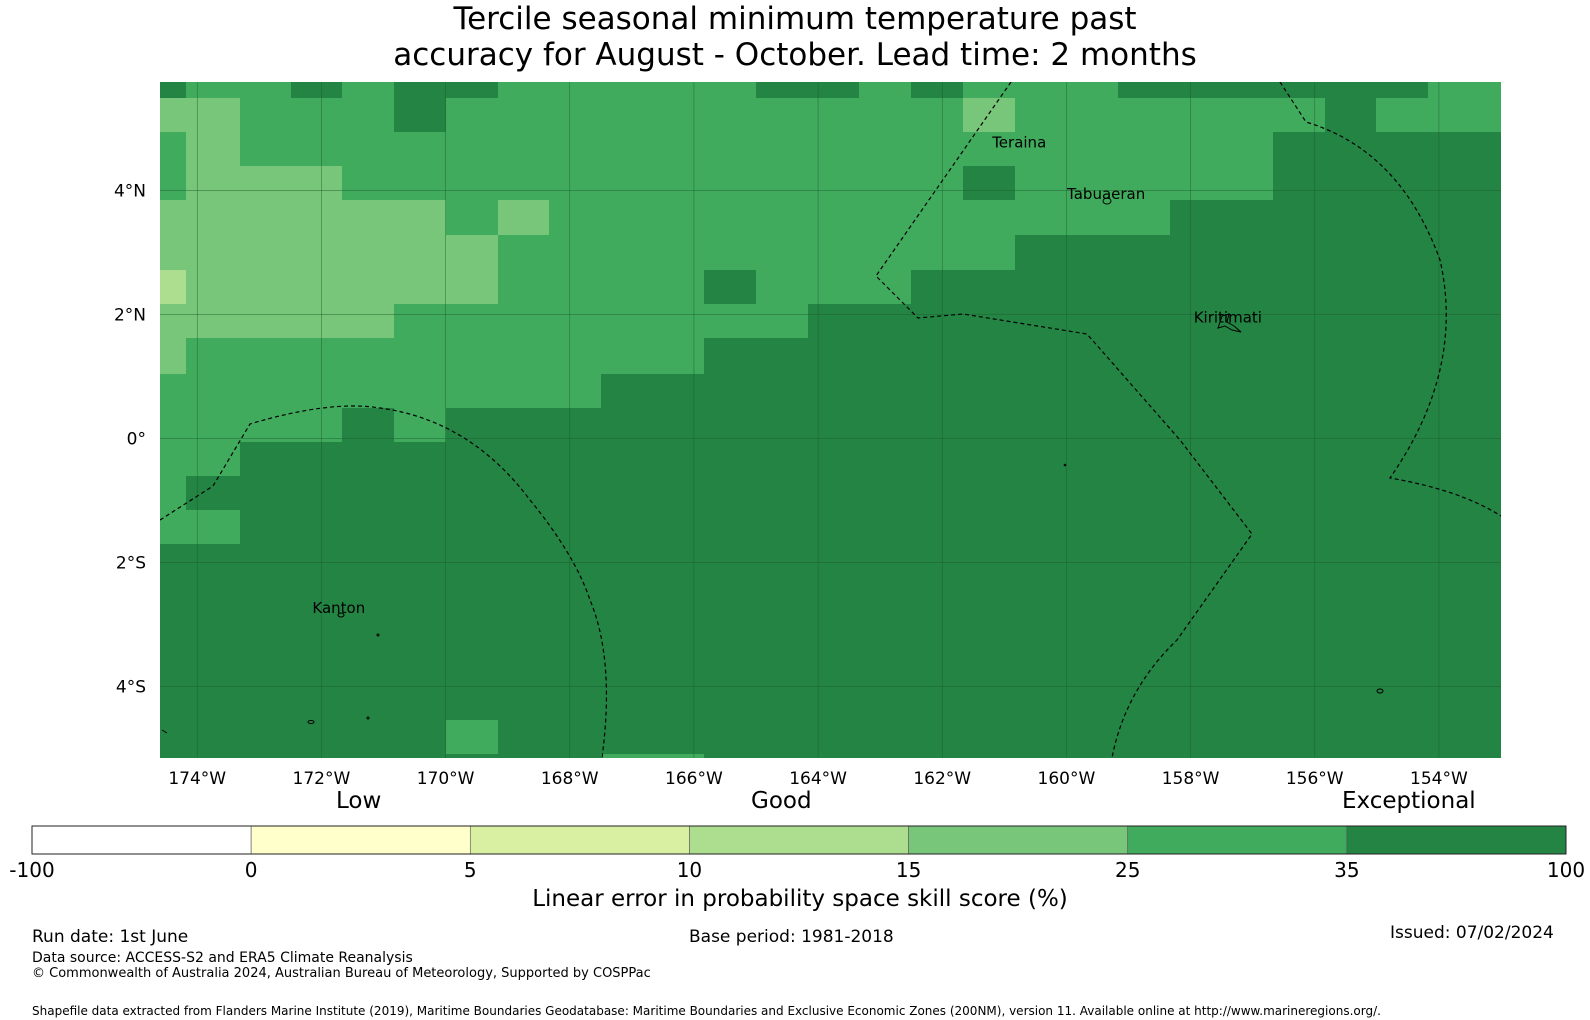 This screenshot has width=1590, height=1020. Describe the element at coordinates (781, 801) in the screenshot. I see `category-label-good: Good` at that location.